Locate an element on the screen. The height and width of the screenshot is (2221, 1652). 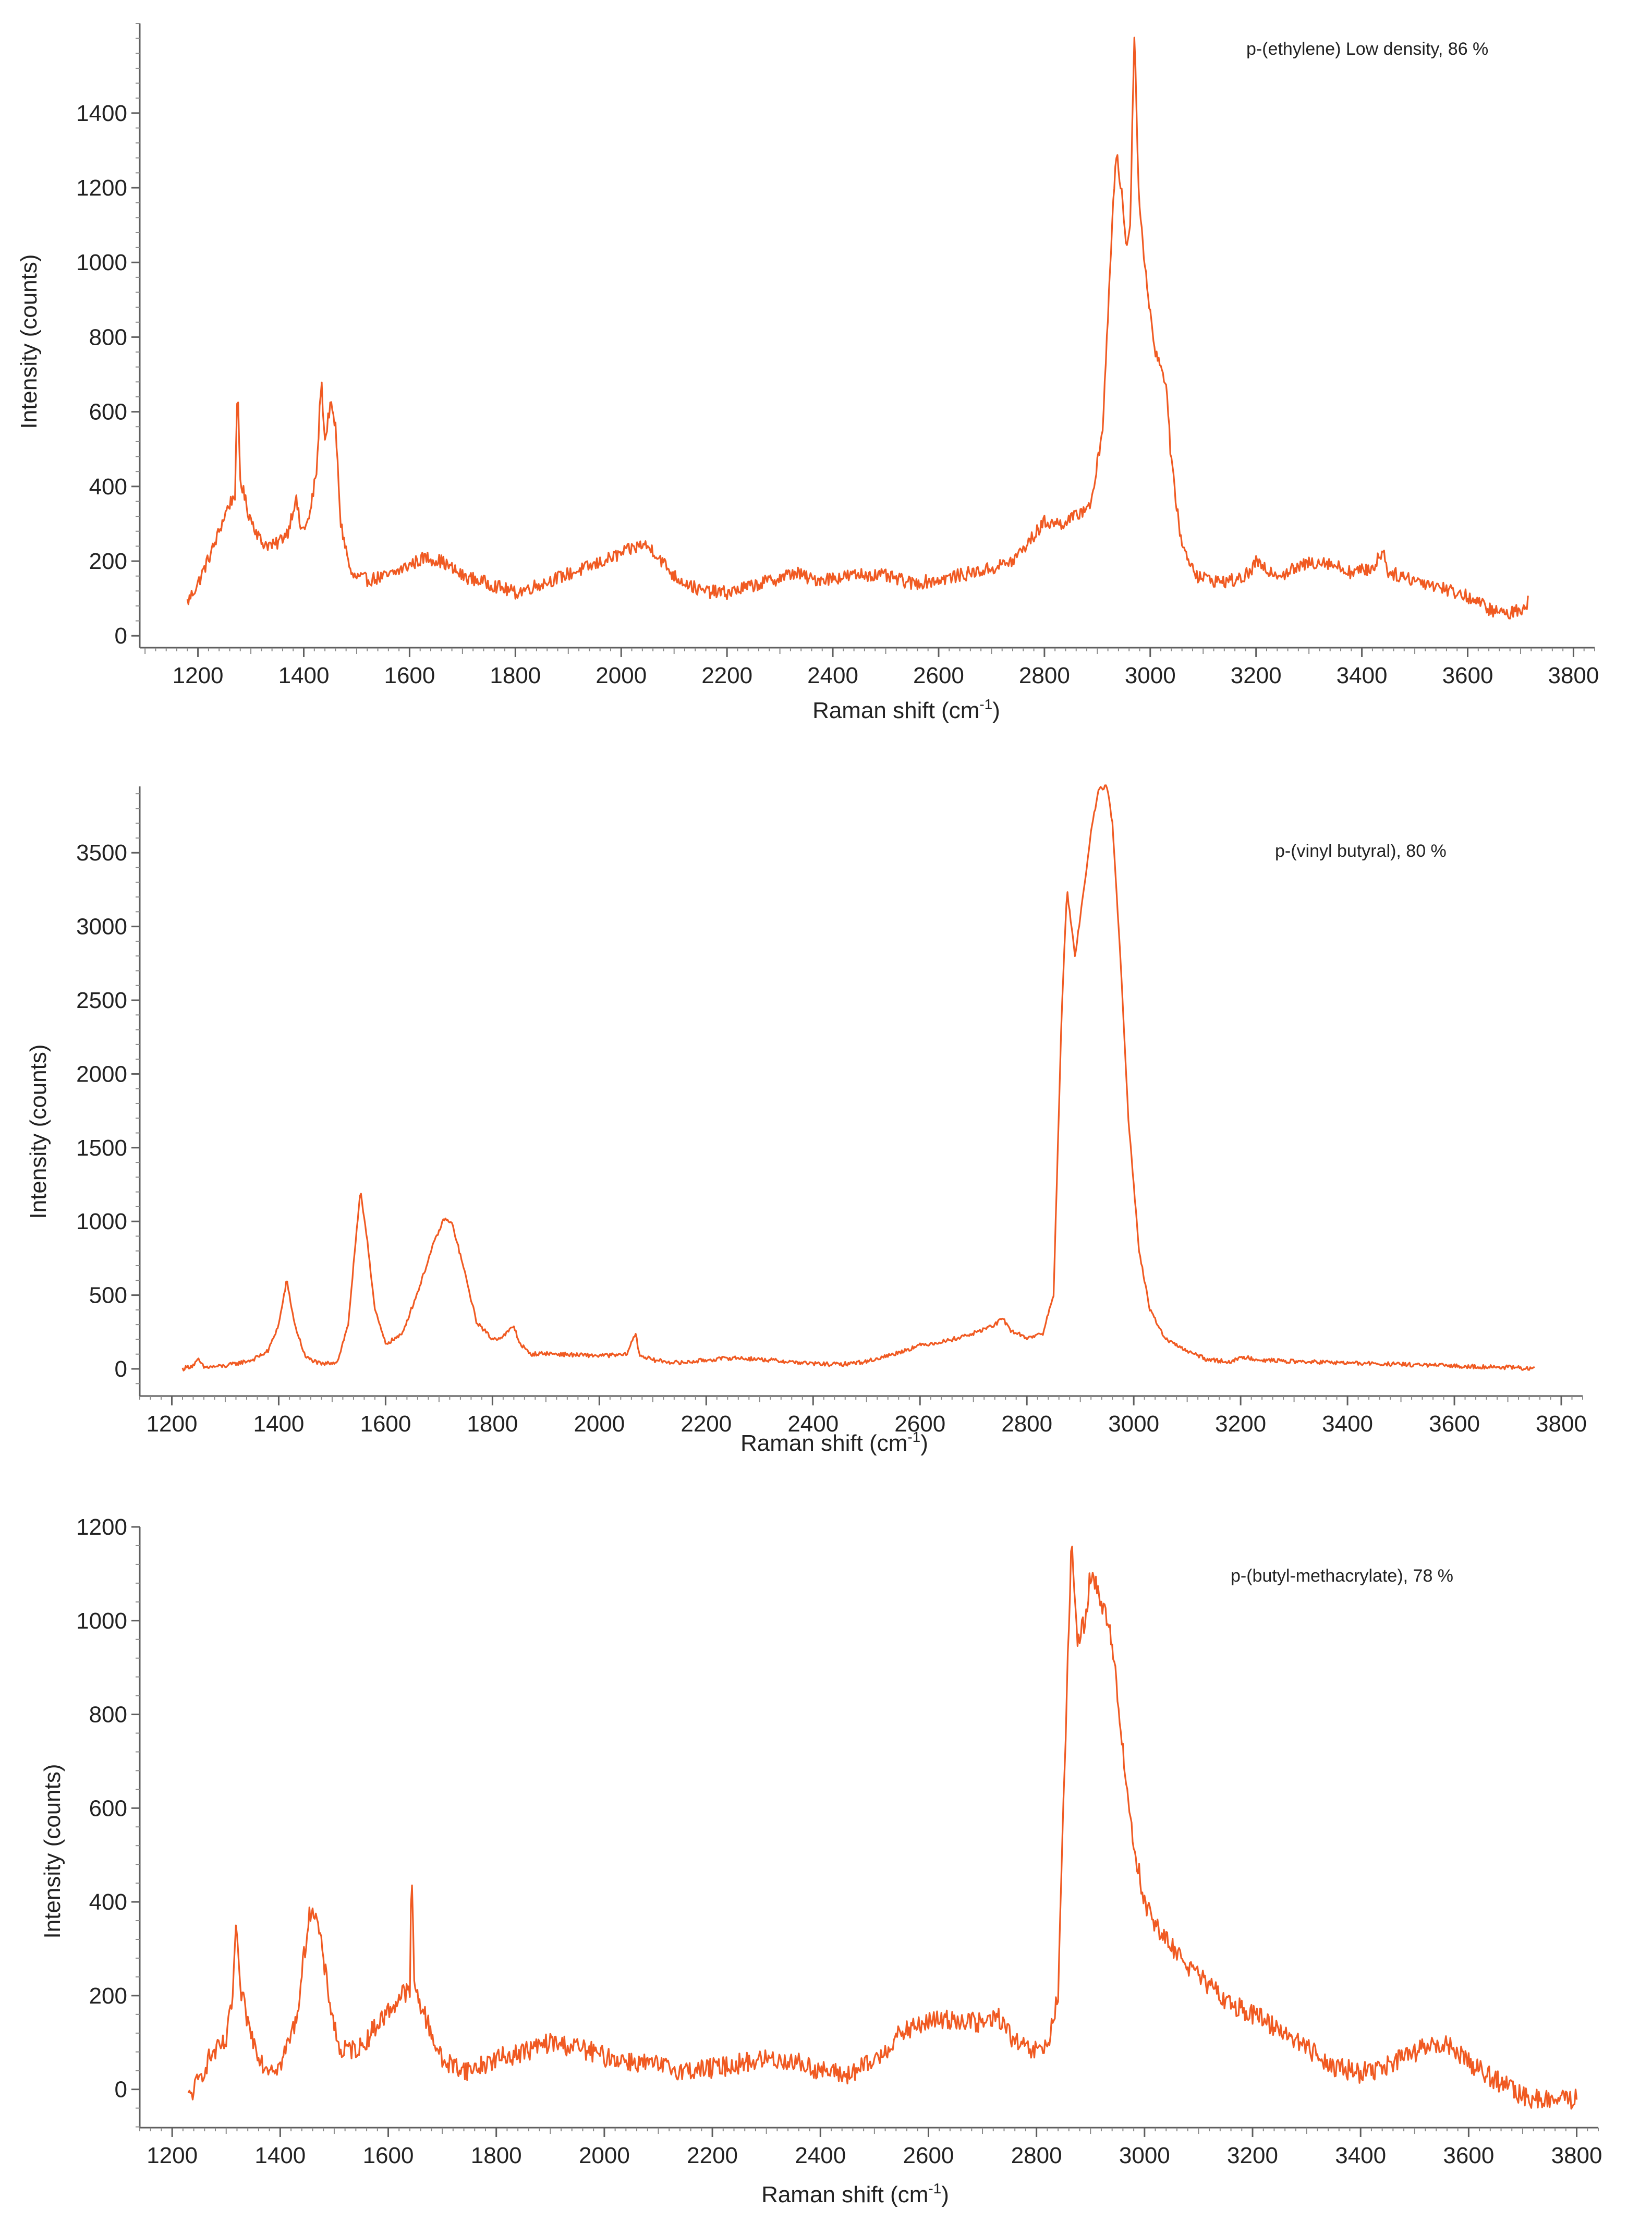
y-tick-label: 2500 is located at coordinates (101, 1001).